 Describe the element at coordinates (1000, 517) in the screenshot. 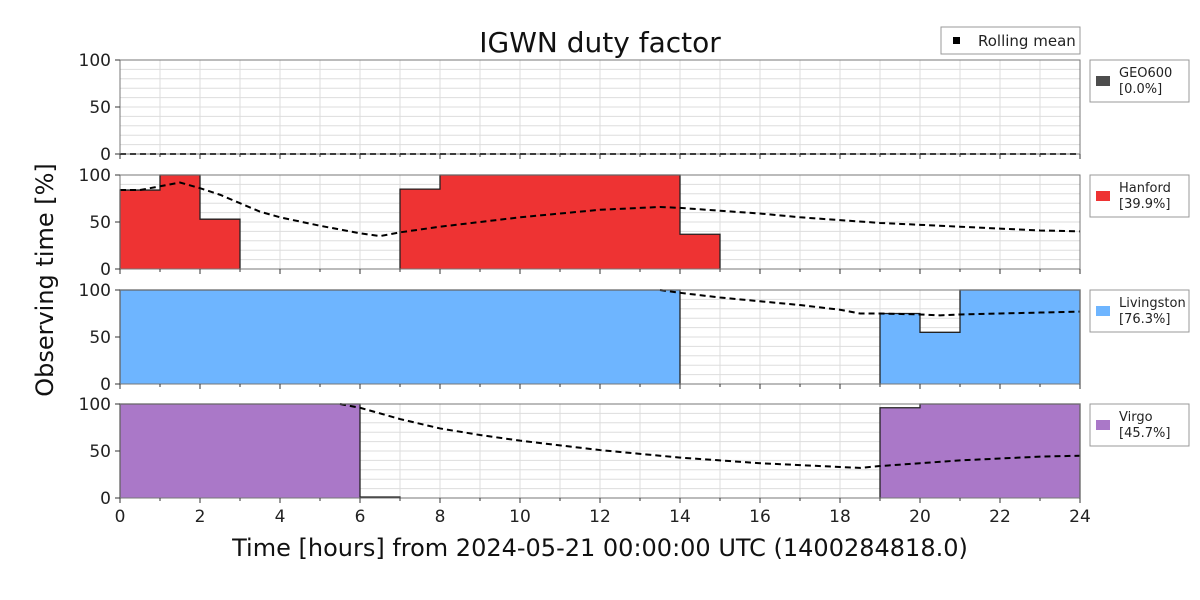

I see `x-tick-label: 22` at that location.